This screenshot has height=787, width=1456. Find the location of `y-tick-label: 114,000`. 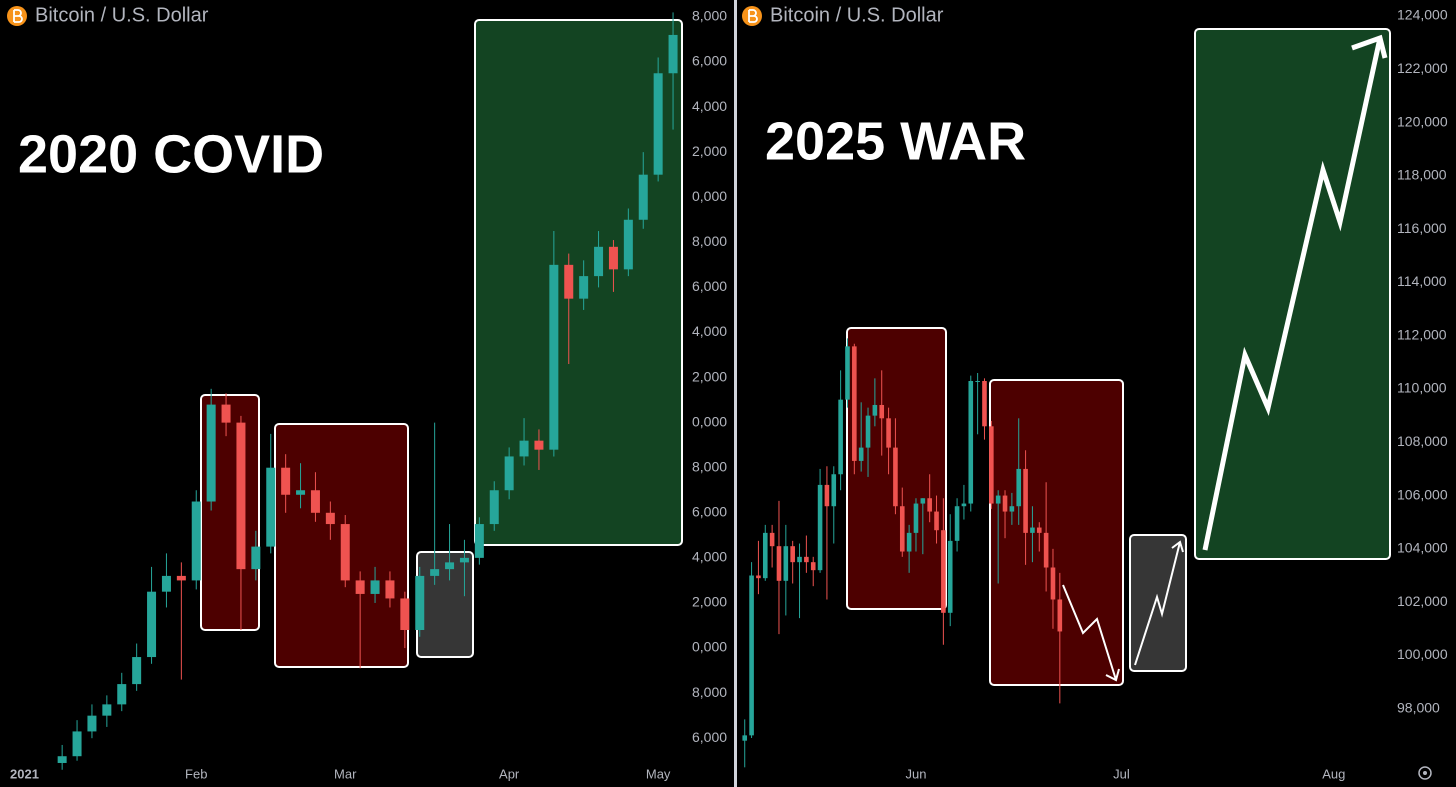

y-tick-label: 114,000 is located at coordinates (1422, 281).